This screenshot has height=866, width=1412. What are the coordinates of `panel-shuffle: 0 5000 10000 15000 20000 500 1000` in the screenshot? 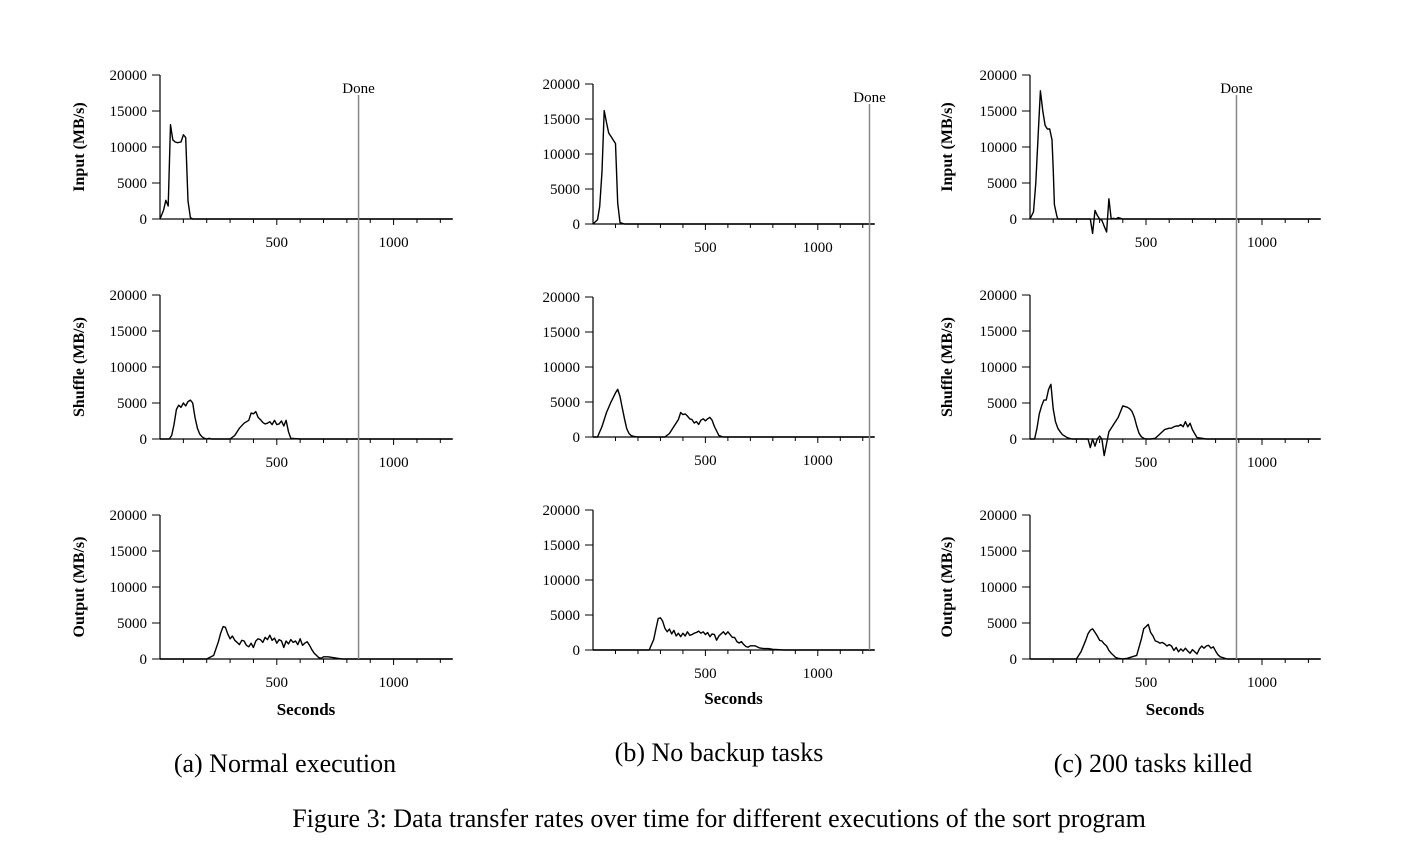 It's located at (709, 379).